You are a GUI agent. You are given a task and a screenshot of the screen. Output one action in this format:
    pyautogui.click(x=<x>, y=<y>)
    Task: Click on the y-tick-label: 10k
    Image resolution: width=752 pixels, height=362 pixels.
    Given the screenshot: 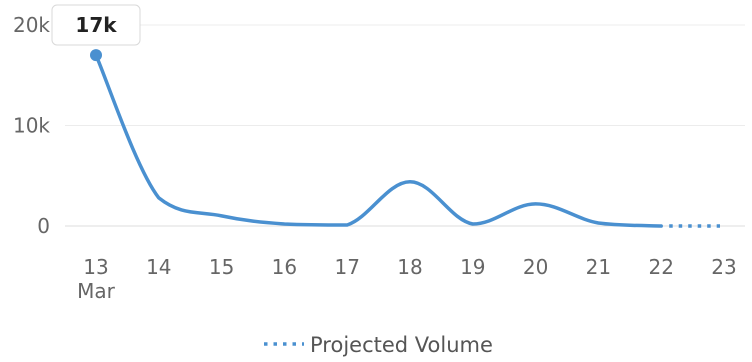 What is the action you would take?
    pyautogui.click(x=31, y=126)
    